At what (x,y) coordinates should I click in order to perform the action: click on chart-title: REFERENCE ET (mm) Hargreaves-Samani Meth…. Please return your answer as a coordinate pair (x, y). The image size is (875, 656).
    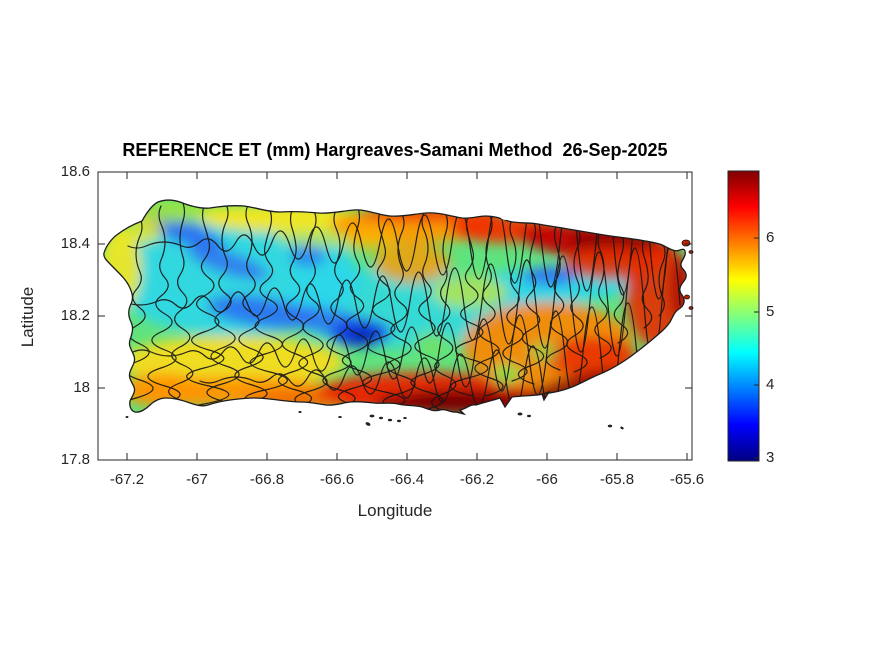
    Looking at the image, I should click on (395, 150).